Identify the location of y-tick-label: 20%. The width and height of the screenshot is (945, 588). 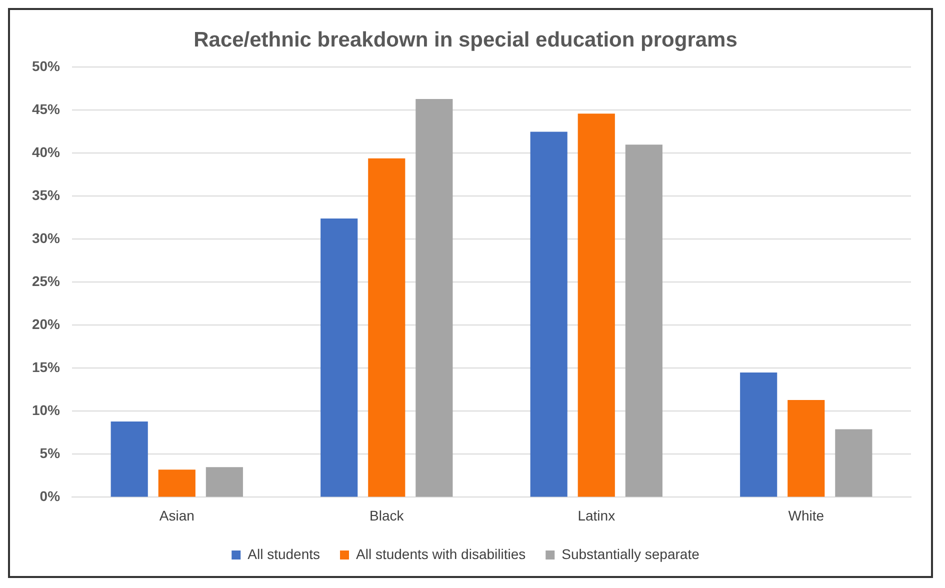
(46, 324).